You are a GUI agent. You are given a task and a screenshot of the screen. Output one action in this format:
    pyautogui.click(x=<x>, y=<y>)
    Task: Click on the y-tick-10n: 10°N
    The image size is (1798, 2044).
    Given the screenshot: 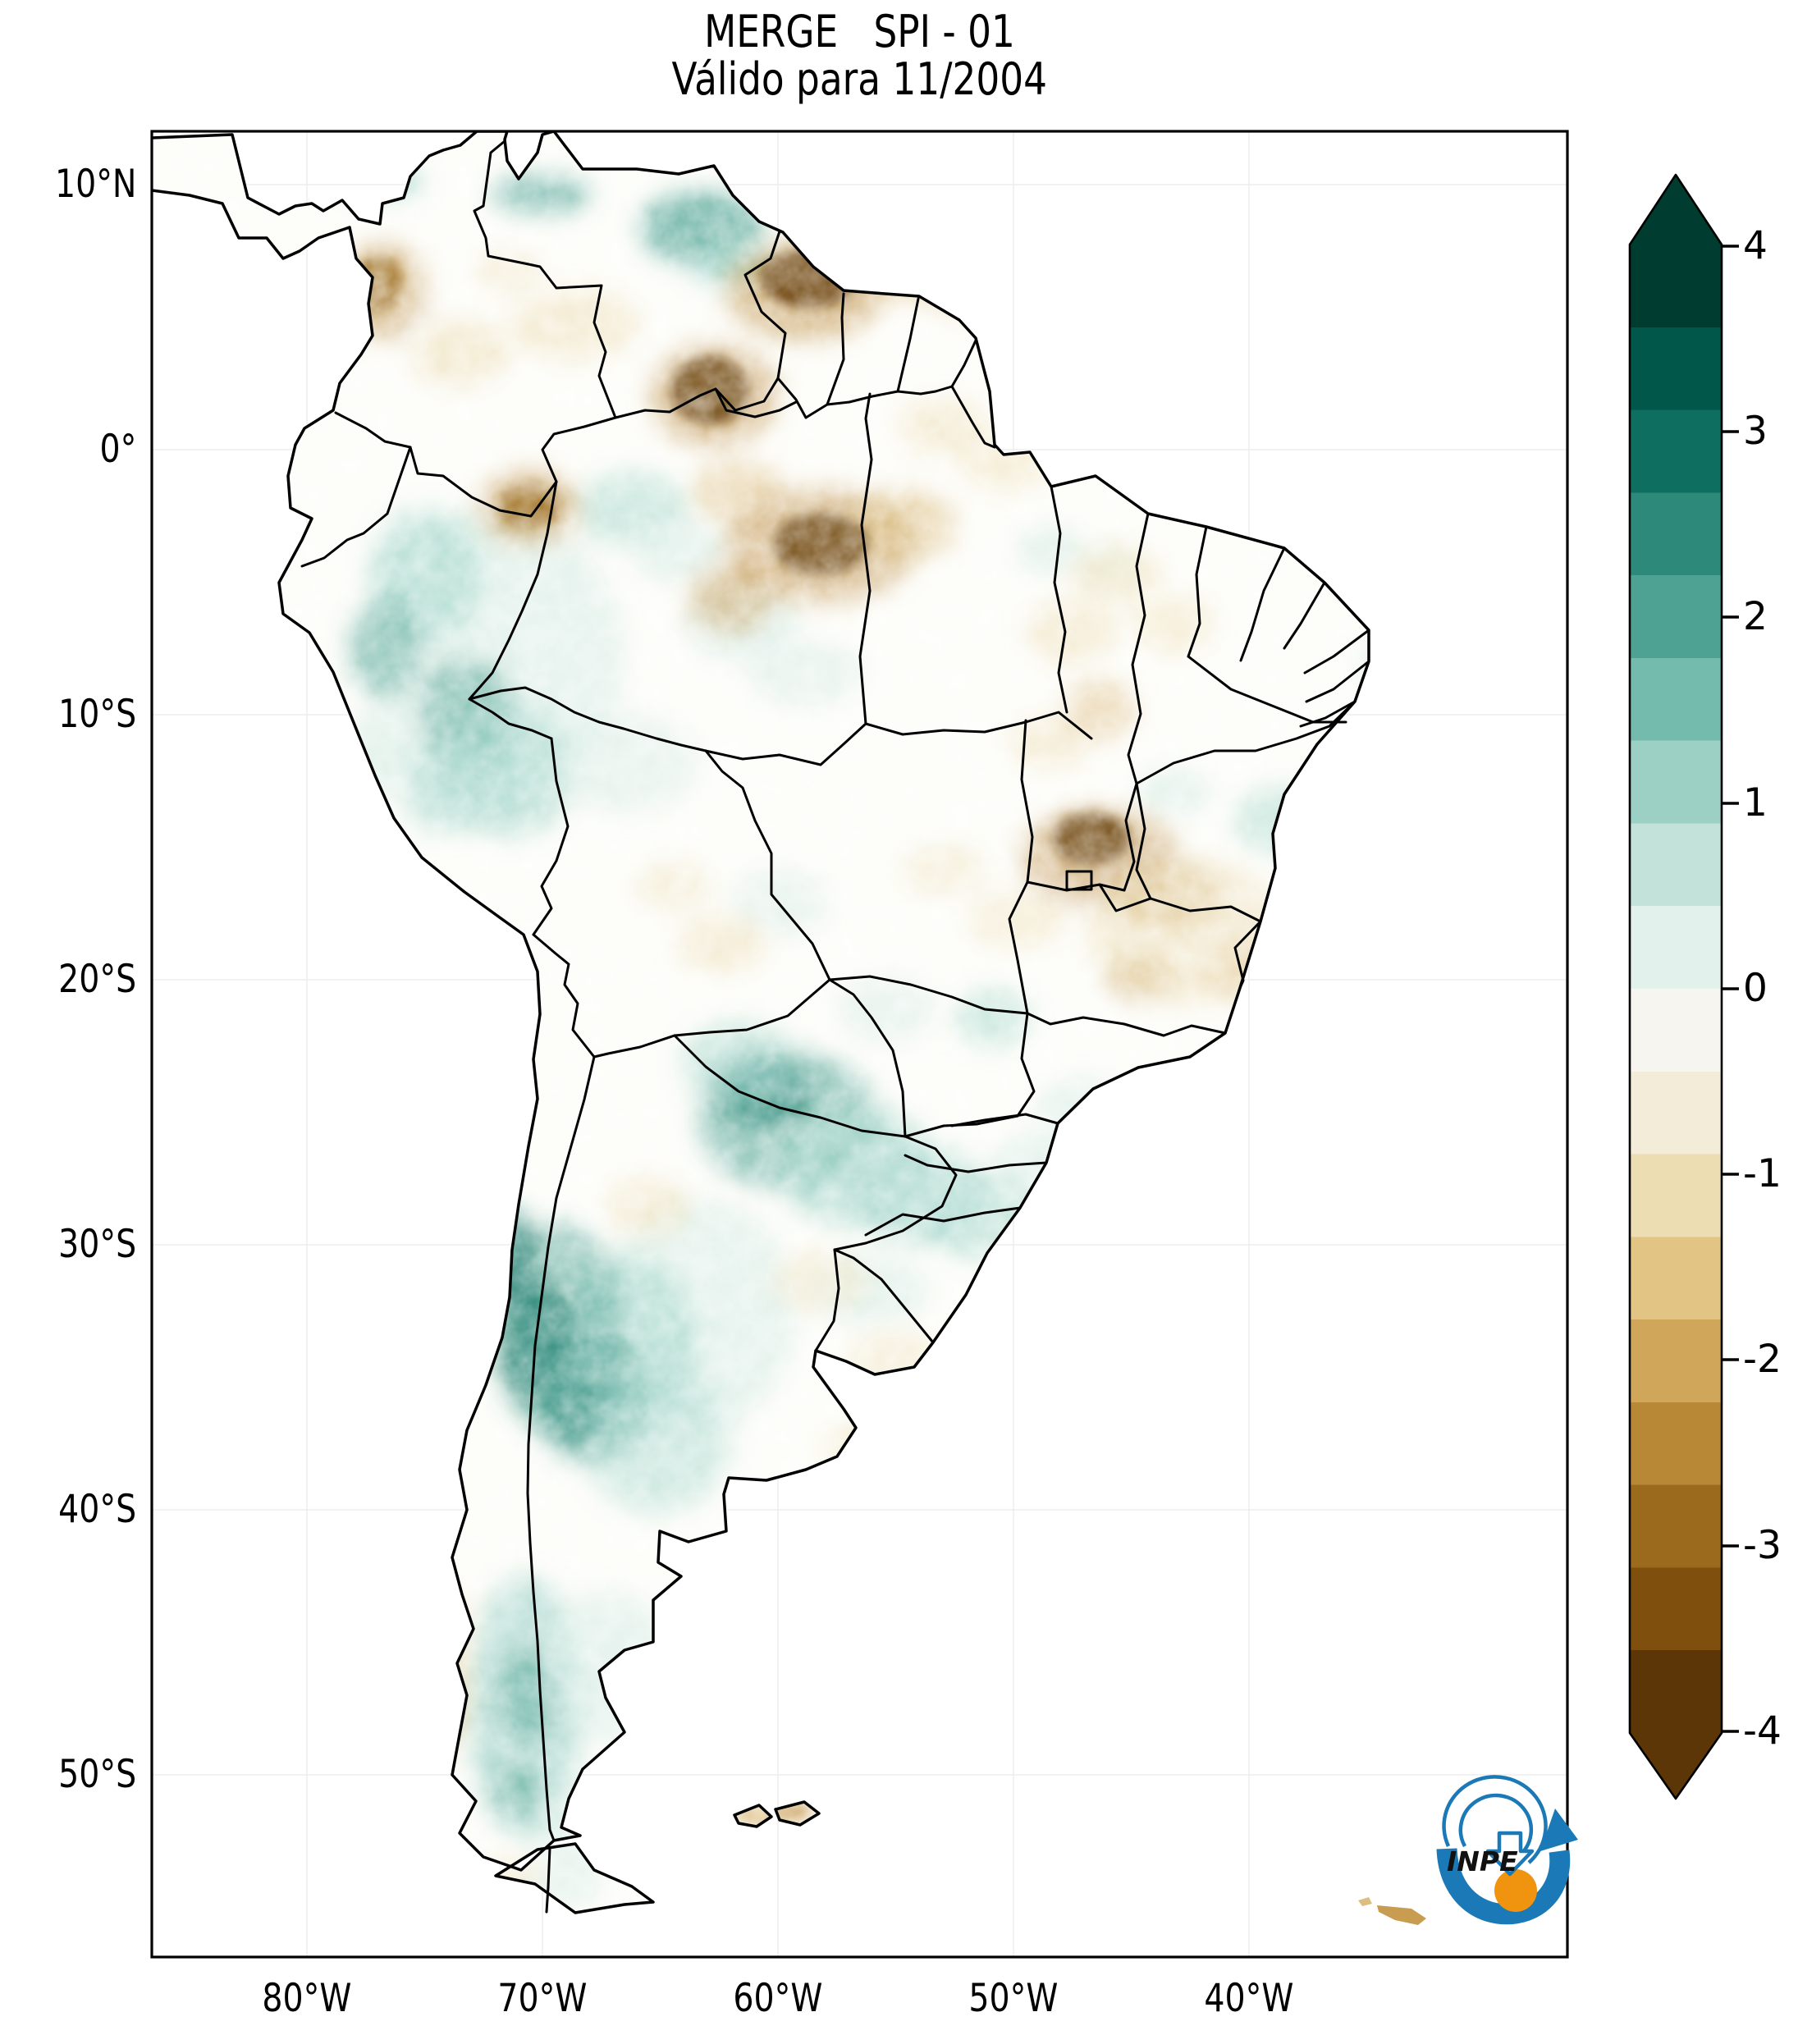 What is the action you would take?
    pyautogui.click(x=95, y=184)
    